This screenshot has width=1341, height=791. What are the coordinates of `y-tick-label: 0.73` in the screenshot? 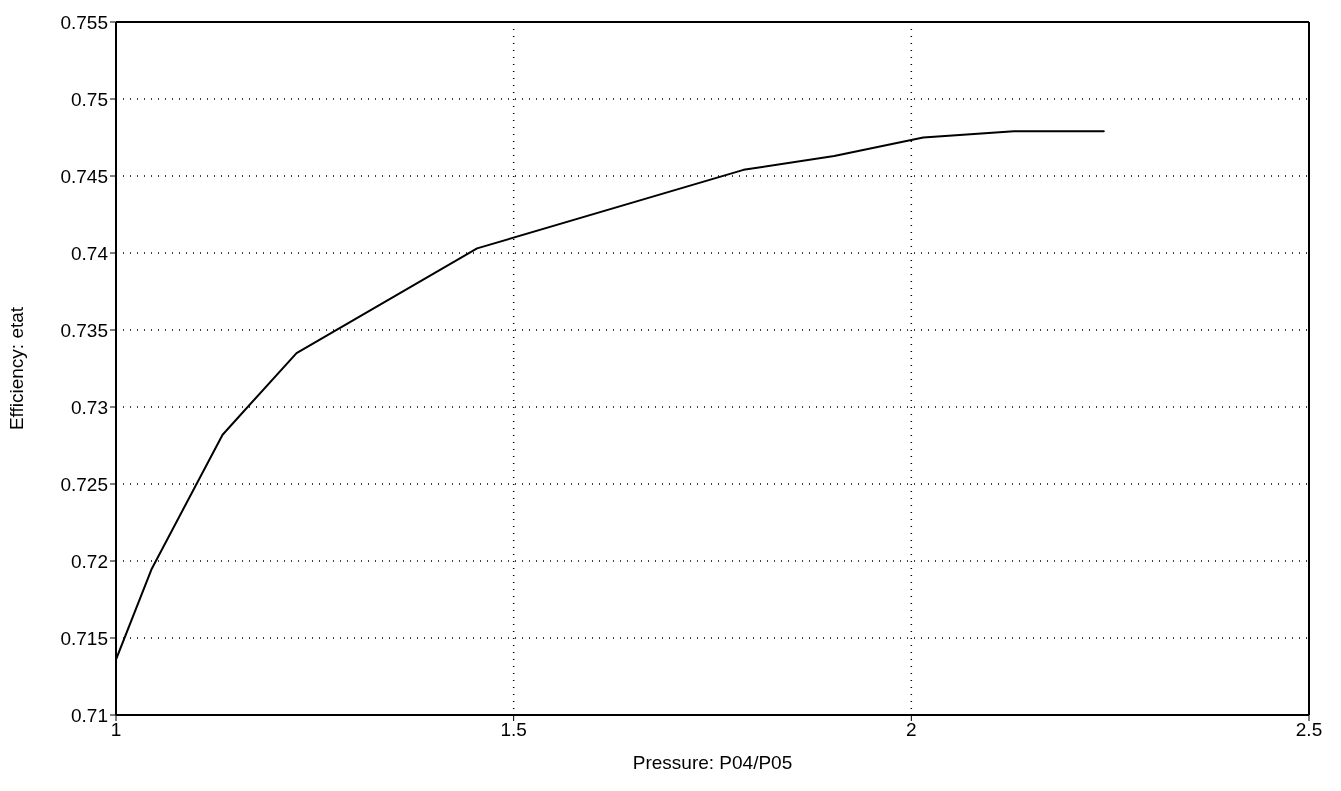 It's located at (89, 407).